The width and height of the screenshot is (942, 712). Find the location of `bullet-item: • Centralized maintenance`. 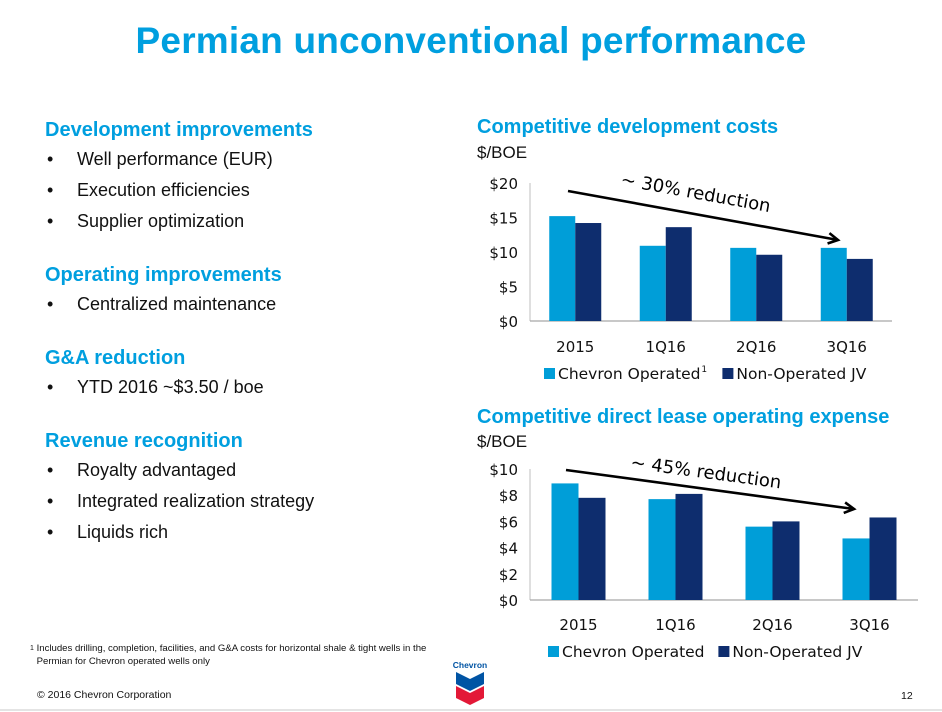

bullet-item: • Centralized maintenance is located at coordinates (250, 304).